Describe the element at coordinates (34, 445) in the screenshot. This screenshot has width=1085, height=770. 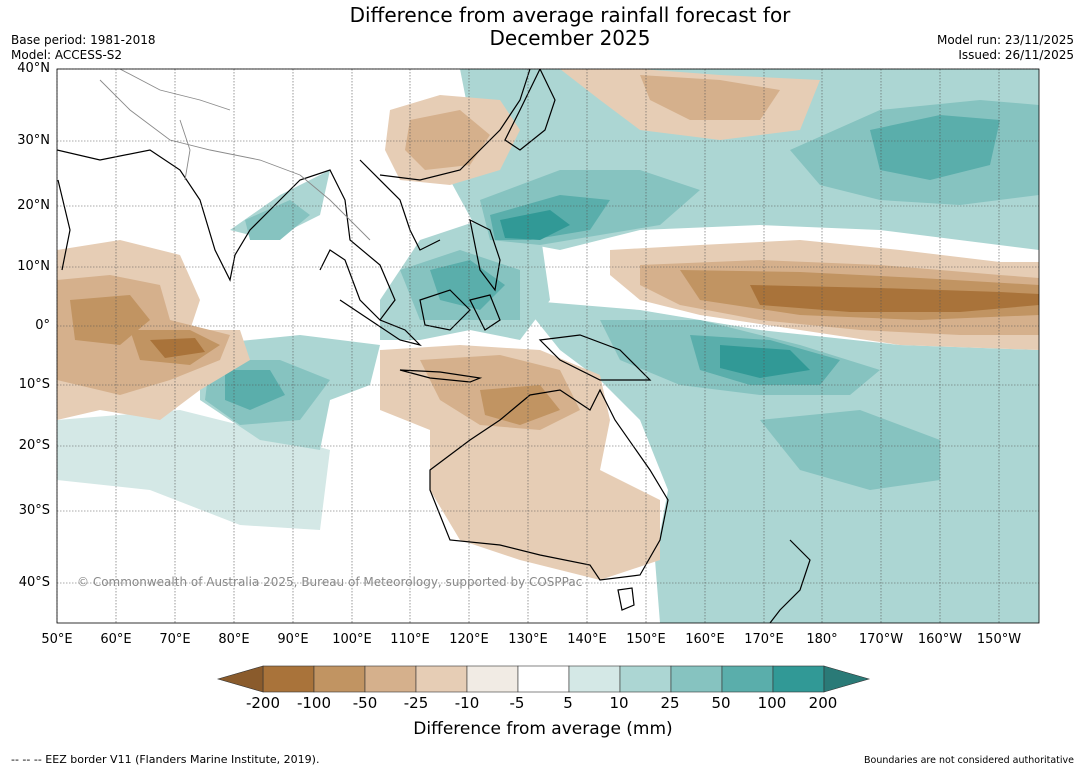
I see `lat-label-20s: 20°S` at that location.